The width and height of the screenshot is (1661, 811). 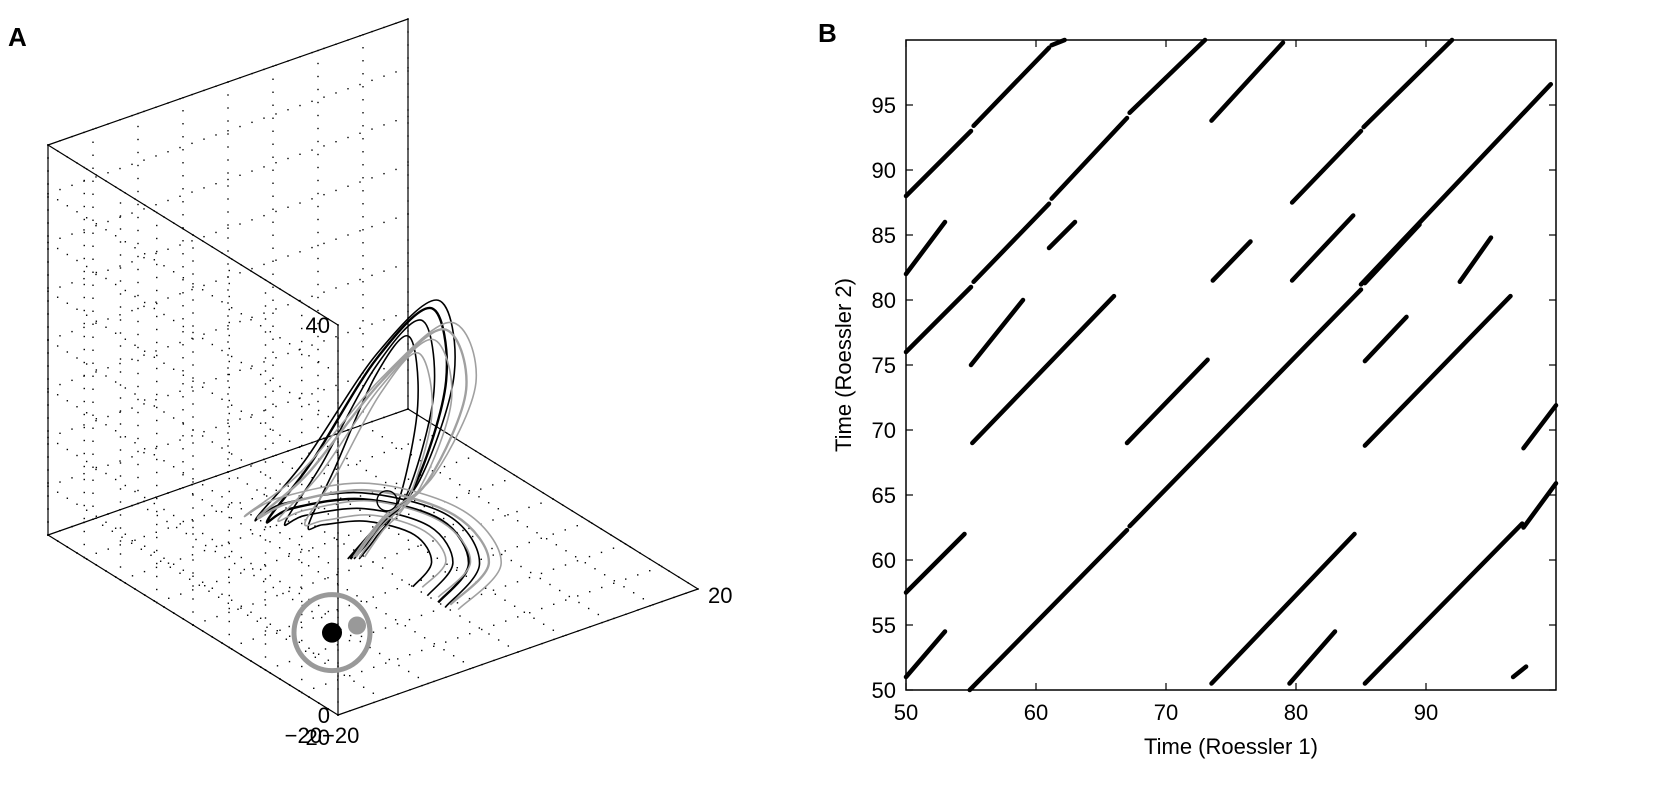 I want to click on y-axis-label: Time (Roessler 2), so click(x=843, y=365).